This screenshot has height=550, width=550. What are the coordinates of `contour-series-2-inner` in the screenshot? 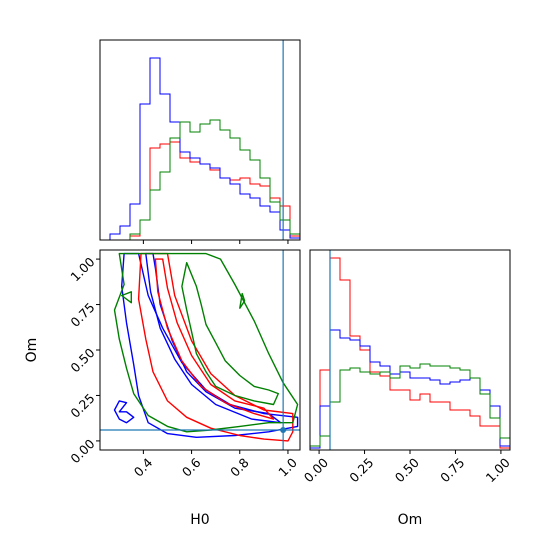 It's located at (230, 334).